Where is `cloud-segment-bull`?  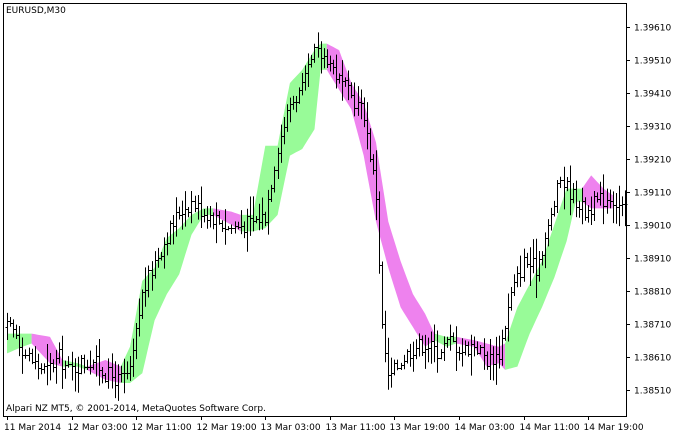 cloud-segment-bull is located at coordinates (543, 279).